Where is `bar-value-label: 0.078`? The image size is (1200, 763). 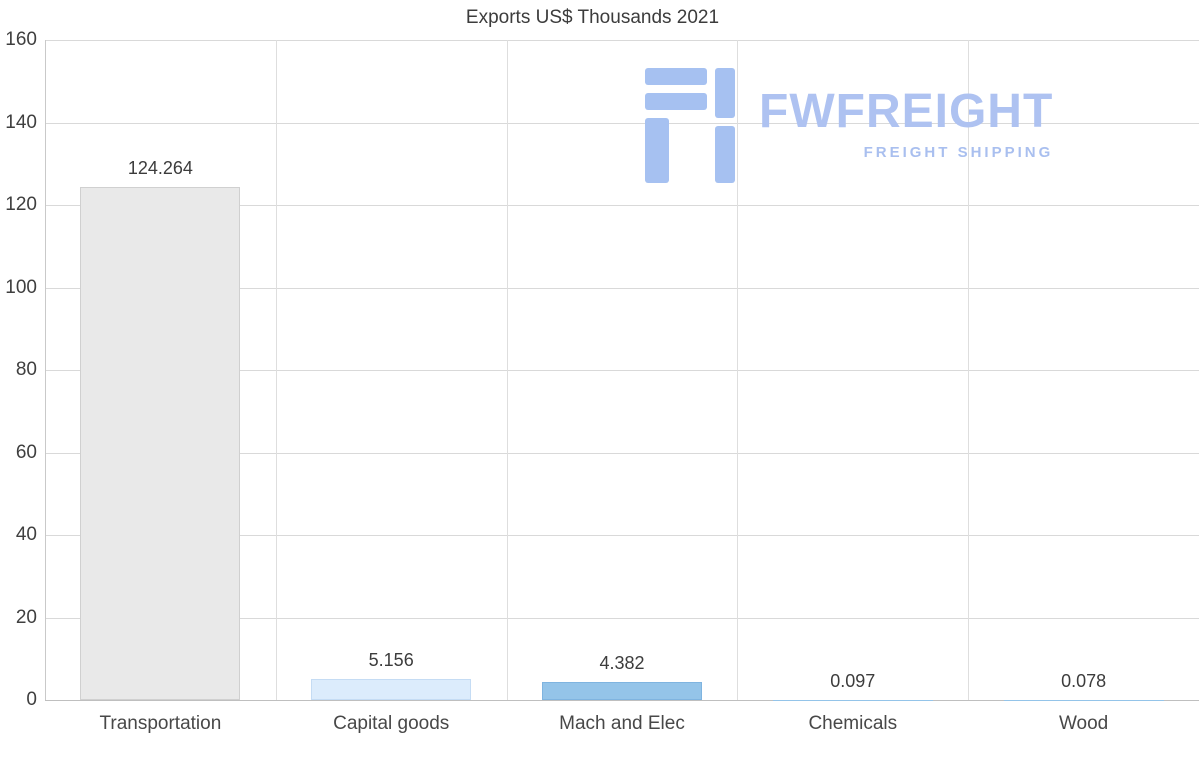
bar-value-label: 0.078 is located at coordinates (1084, 680).